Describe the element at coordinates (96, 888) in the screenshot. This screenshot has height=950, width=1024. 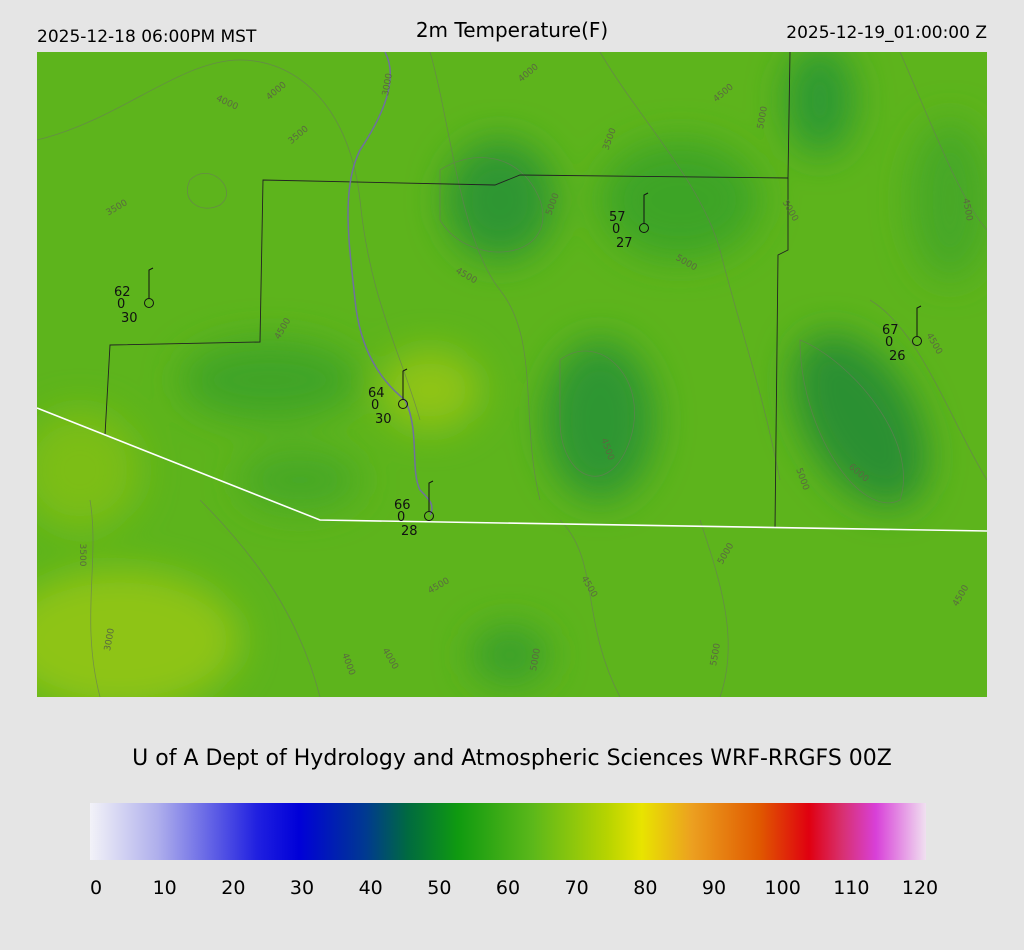
I see `colorbar-tick-label: 0` at that location.